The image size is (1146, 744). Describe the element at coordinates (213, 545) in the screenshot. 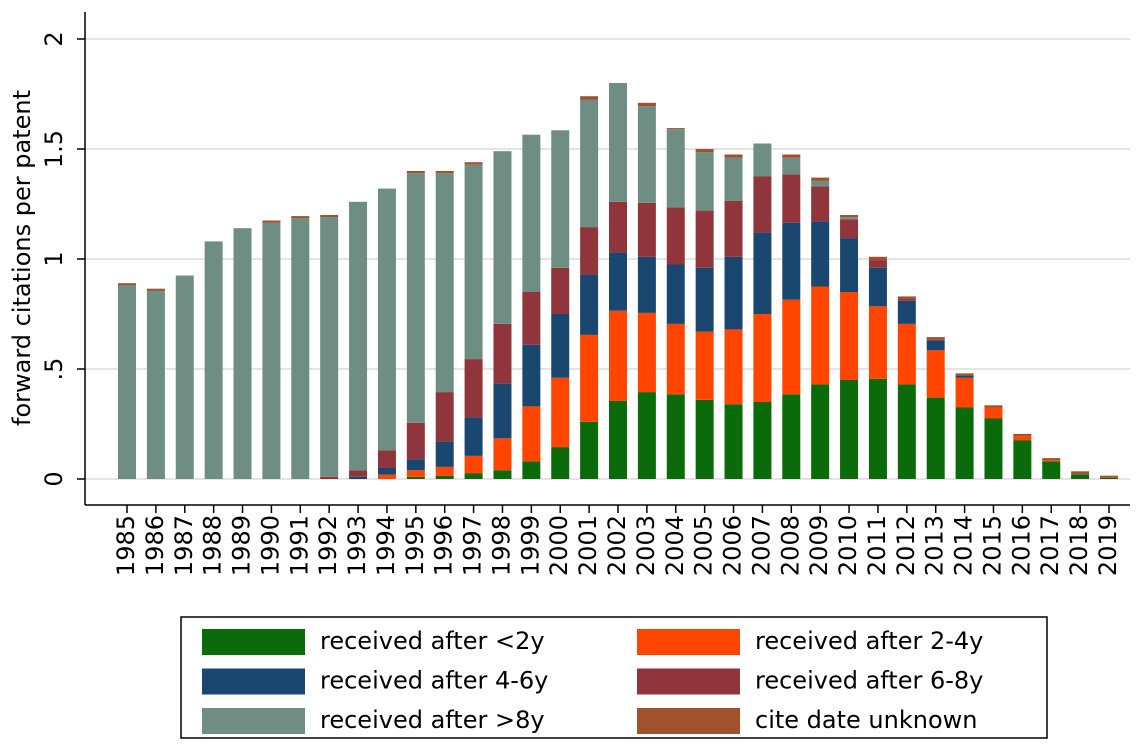

I see `x-tick-label: 1988` at that location.